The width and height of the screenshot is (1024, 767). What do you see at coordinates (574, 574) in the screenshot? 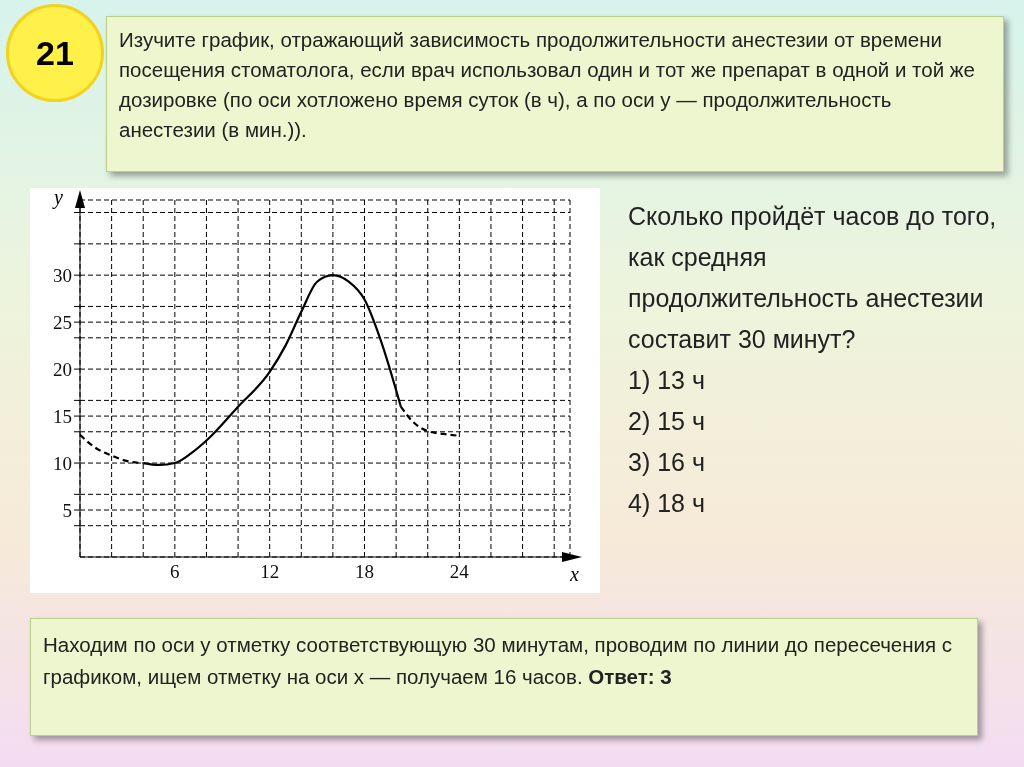
I see `x-axis-title: x` at bounding box center [574, 574].